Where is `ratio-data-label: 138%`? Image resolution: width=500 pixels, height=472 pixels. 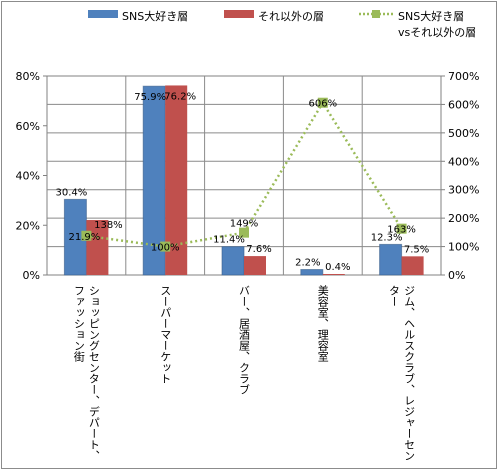 ratio-data-label: 138% is located at coordinates (108, 225).